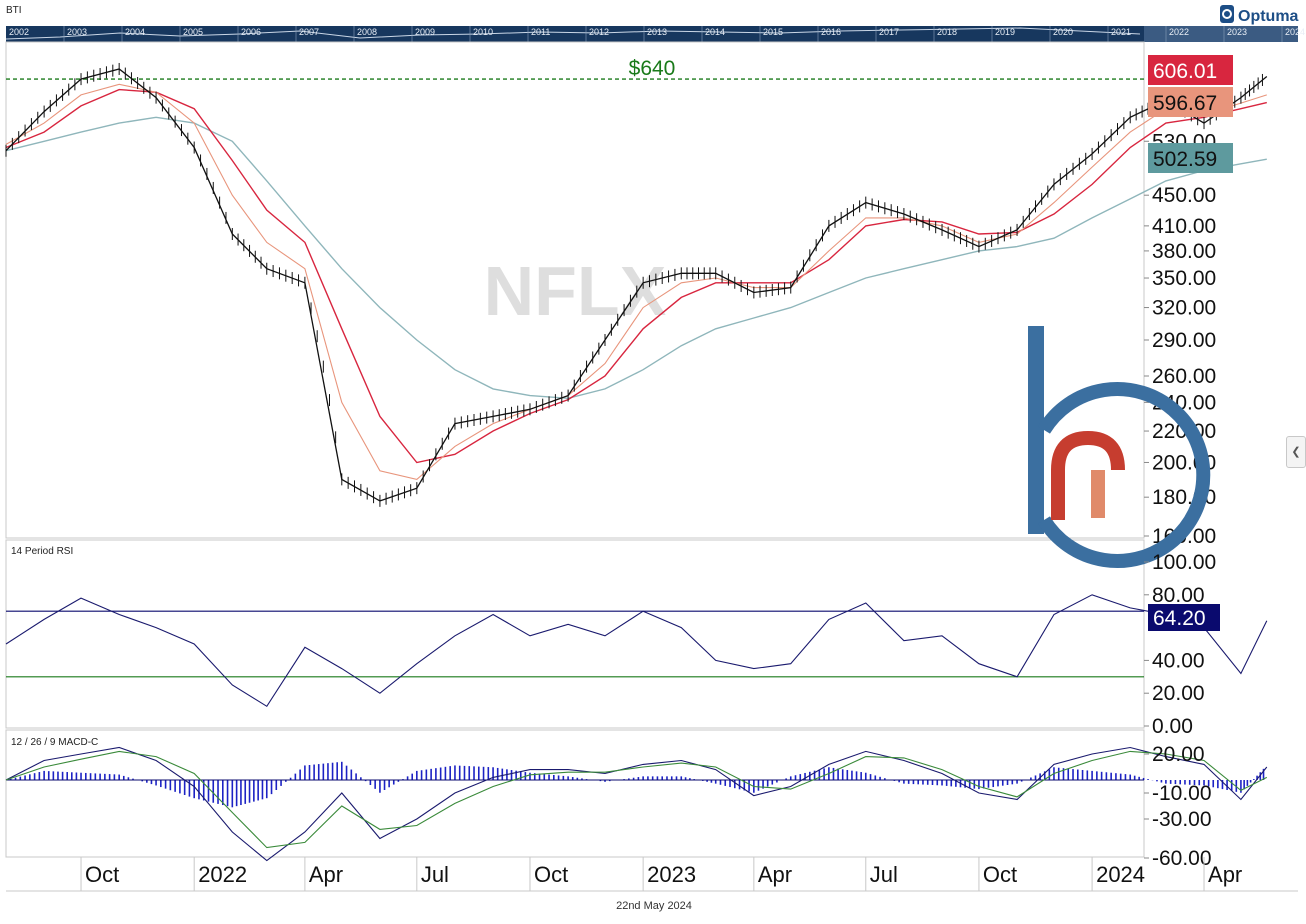 This screenshot has width=1306, height=924. Describe the element at coordinates (1178, 693) in the screenshot. I see `rsi-tick-label: 20.00` at that location.